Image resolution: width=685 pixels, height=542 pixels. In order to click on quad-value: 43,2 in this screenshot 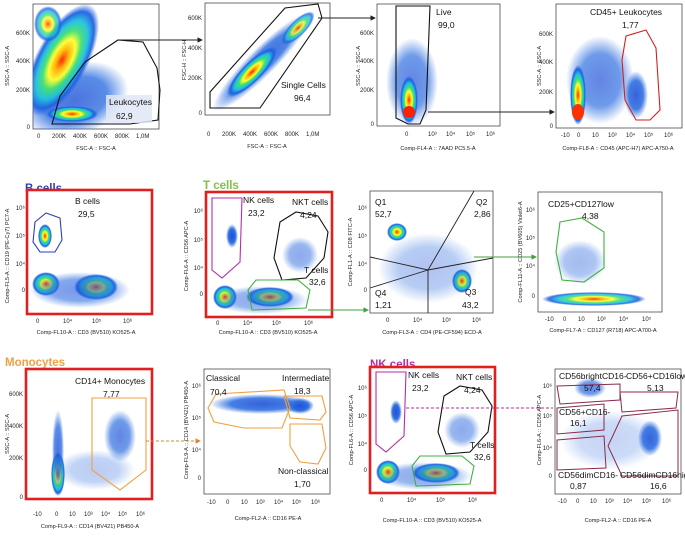, I will do `click(470, 305)`.